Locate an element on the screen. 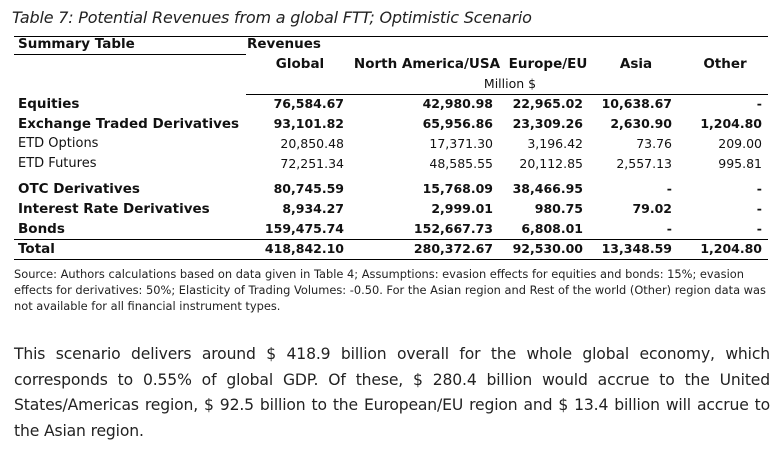 This screenshot has height=471, width=784. table-cell: 2,557.13 is located at coordinates (644, 163).